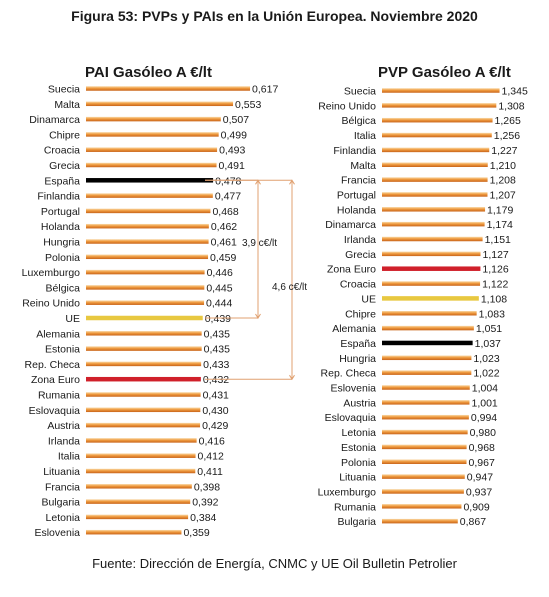 This screenshot has height=597, width=549. I want to click on pai-category-label-ue: UE, so click(72, 319).